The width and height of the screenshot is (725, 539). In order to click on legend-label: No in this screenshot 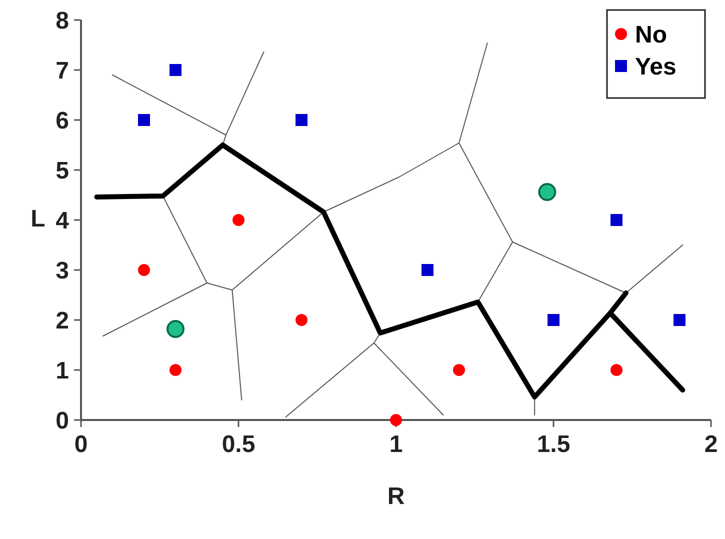, I will do `click(651, 34)`.